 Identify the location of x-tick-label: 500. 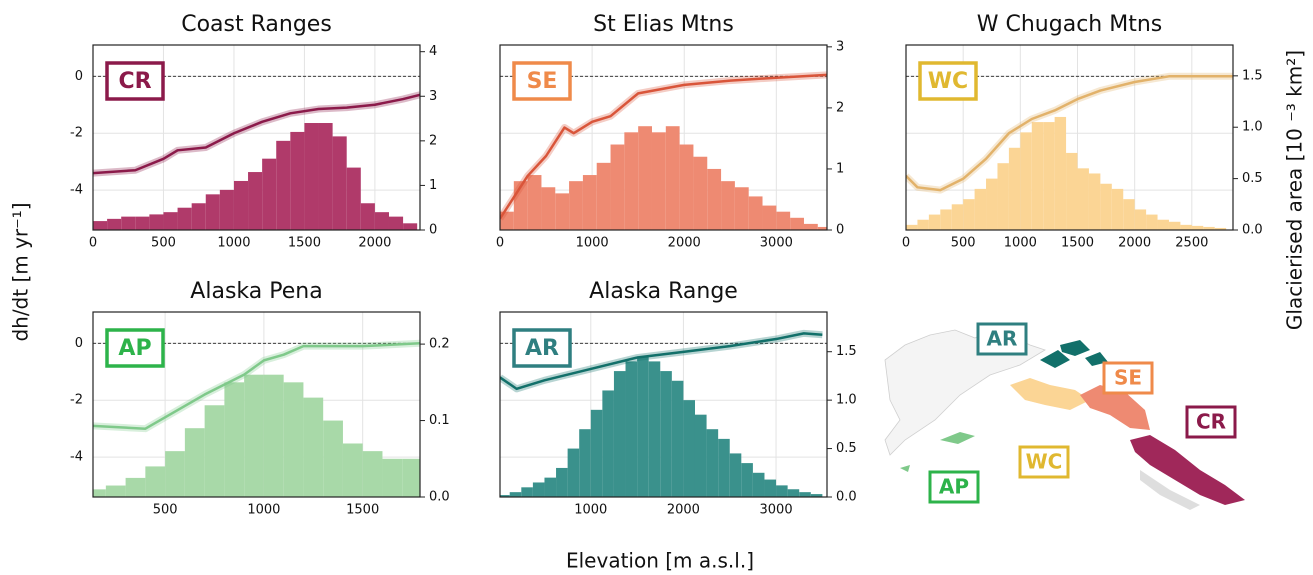
(163, 243).